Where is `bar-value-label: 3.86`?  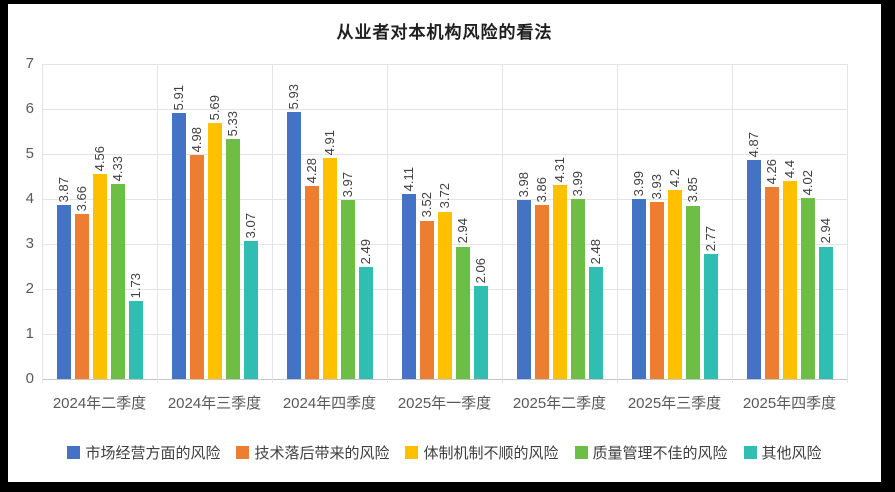 bar-value-label: 3.86 is located at coordinates (541, 190).